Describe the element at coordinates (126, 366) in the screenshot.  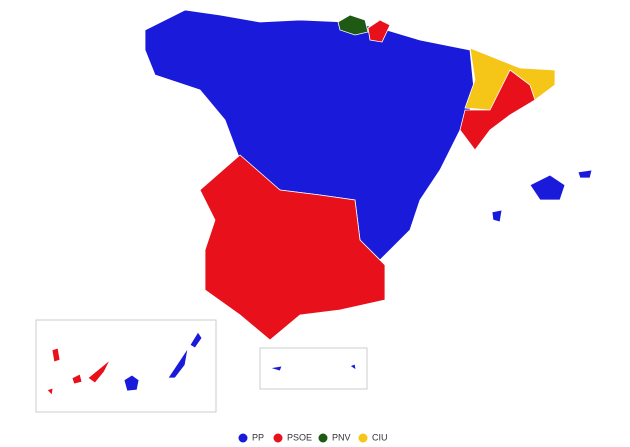
I see `canary-inset` at that location.